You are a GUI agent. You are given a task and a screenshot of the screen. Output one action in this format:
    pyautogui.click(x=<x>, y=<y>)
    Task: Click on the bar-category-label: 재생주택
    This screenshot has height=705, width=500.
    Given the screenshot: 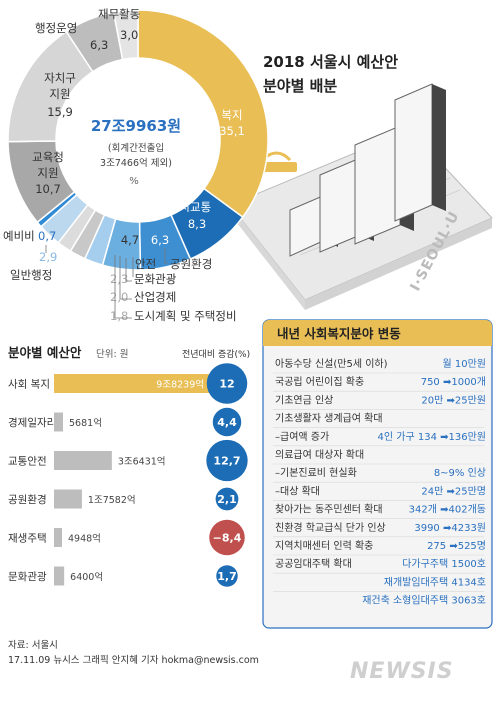 What is the action you would take?
    pyautogui.click(x=27, y=539)
    